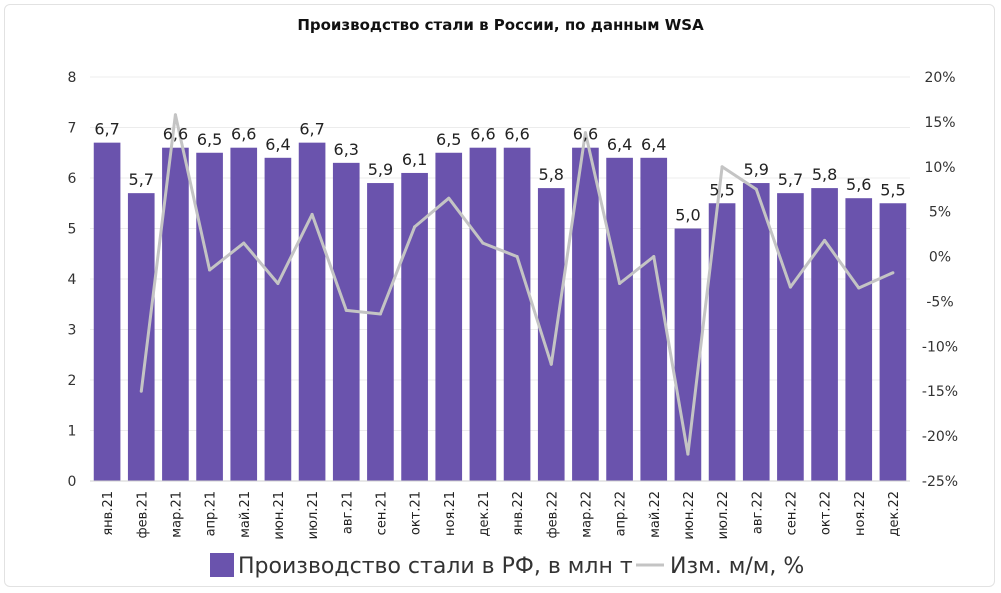 This screenshot has width=1001, height=593. I want to click on y-left-tick-label: 2, so click(72, 381).